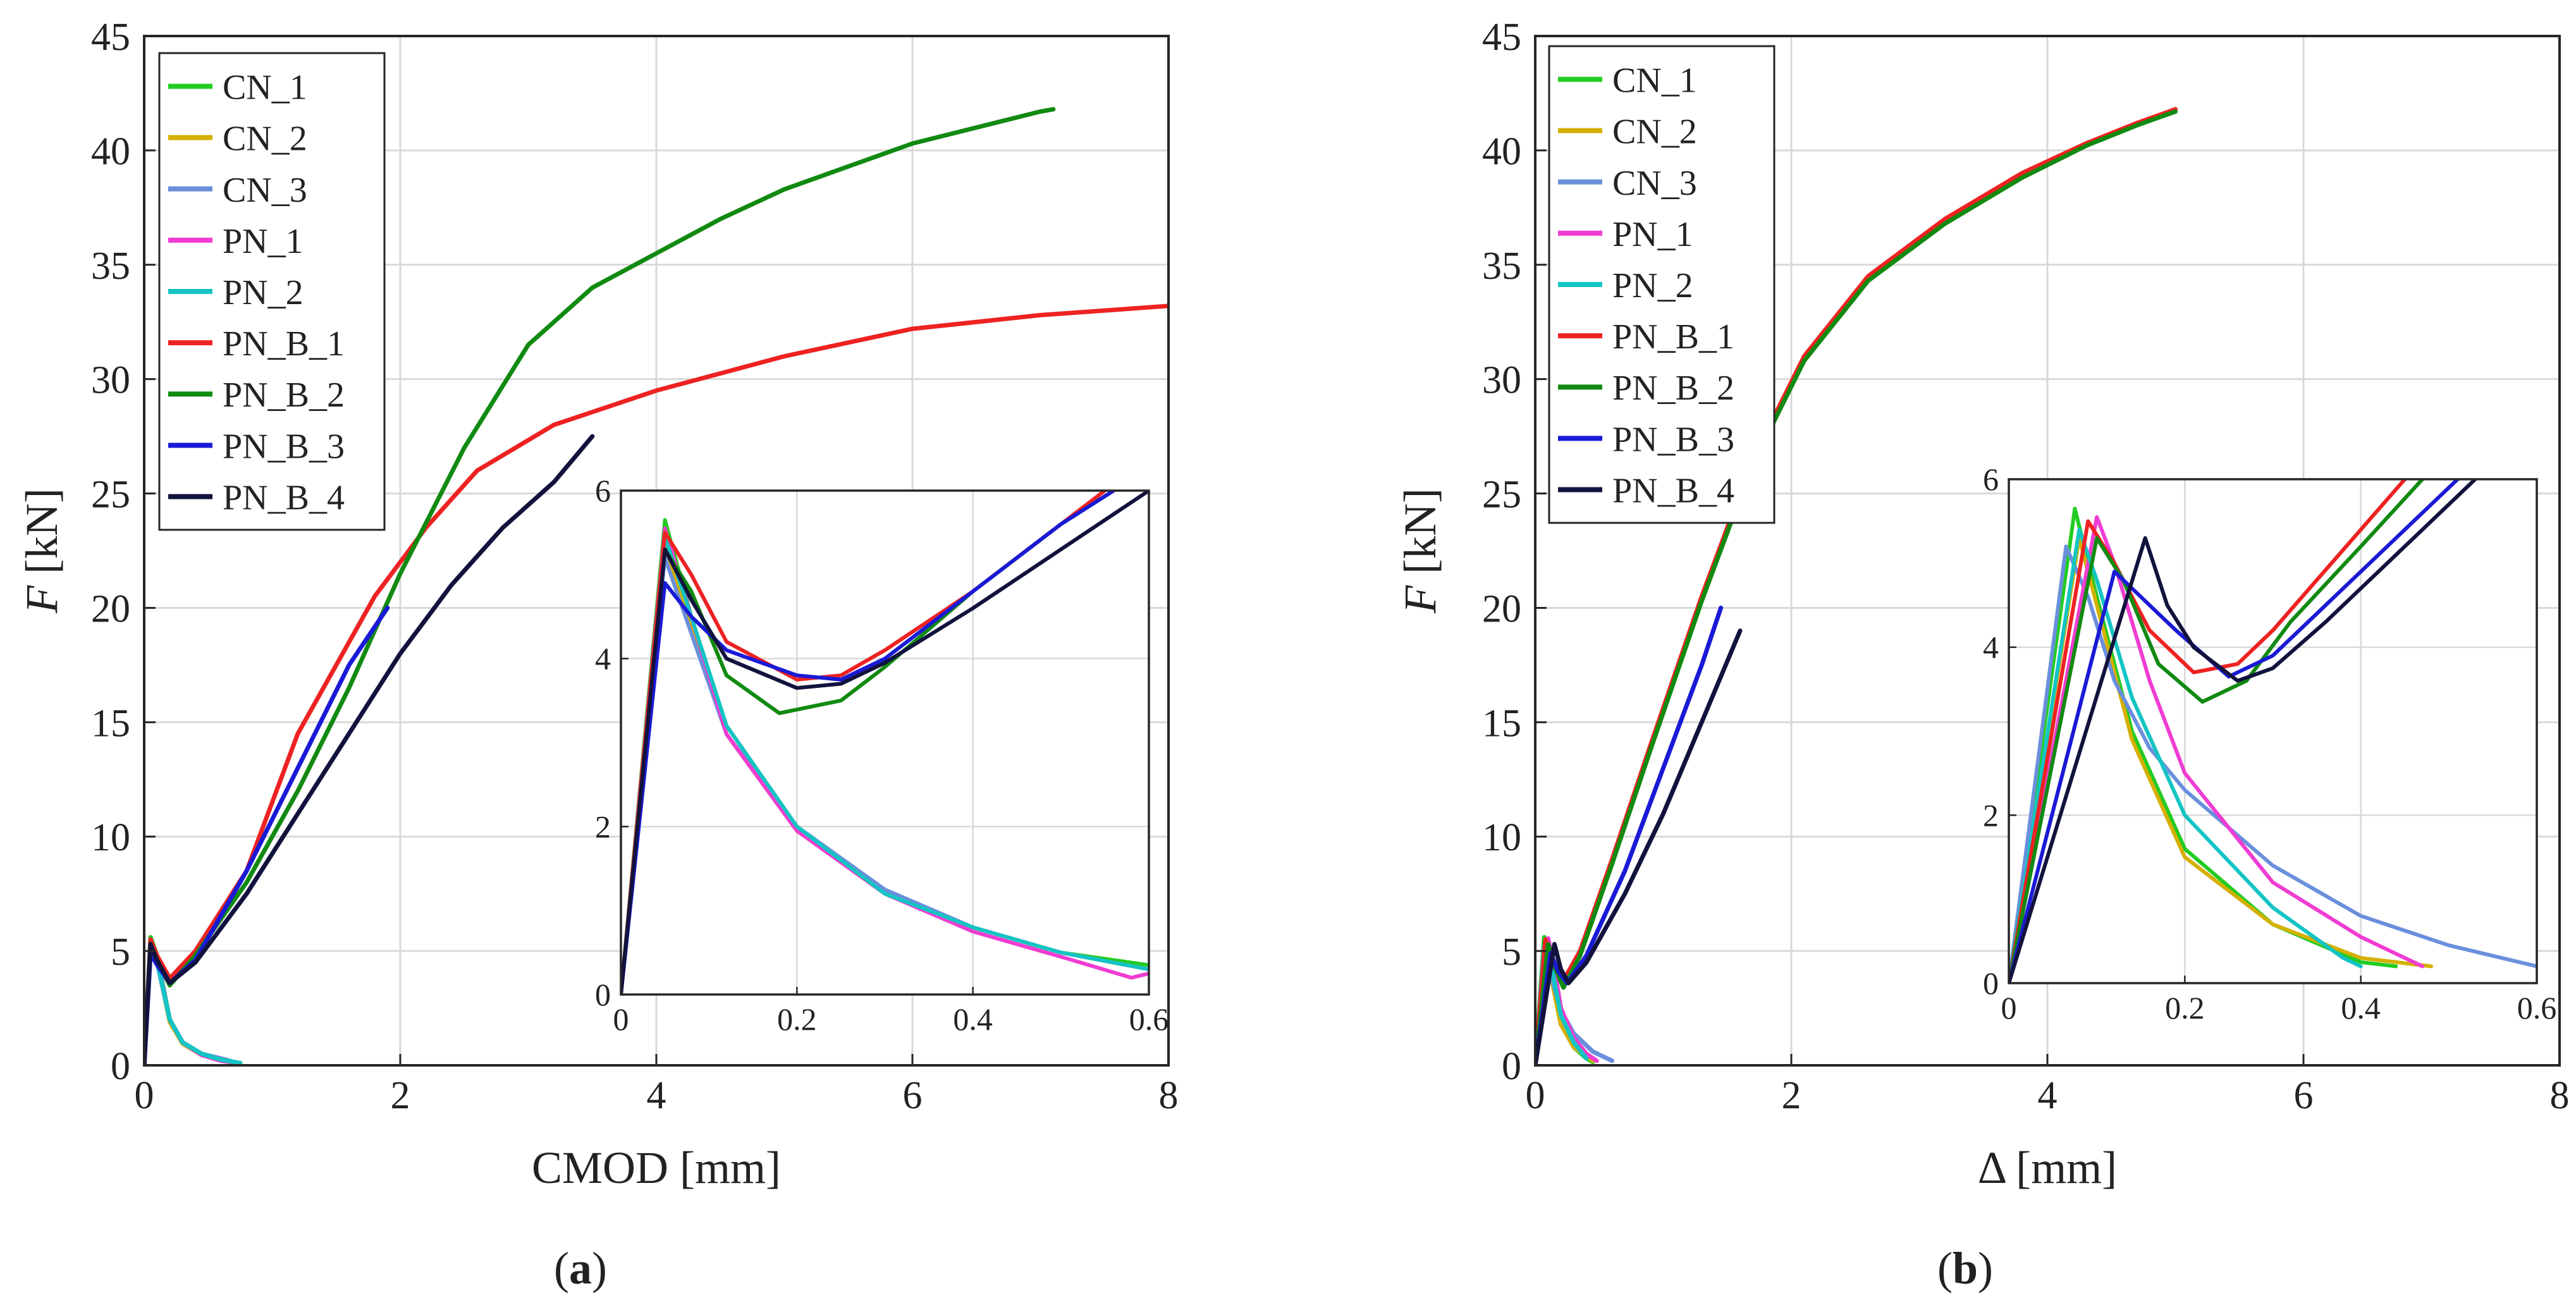 The height and width of the screenshot is (1310, 2576). What do you see at coordinates (1985, 1268) in the screenshot?
I see `caption-close: )` at bounding box center [1985, 1268].